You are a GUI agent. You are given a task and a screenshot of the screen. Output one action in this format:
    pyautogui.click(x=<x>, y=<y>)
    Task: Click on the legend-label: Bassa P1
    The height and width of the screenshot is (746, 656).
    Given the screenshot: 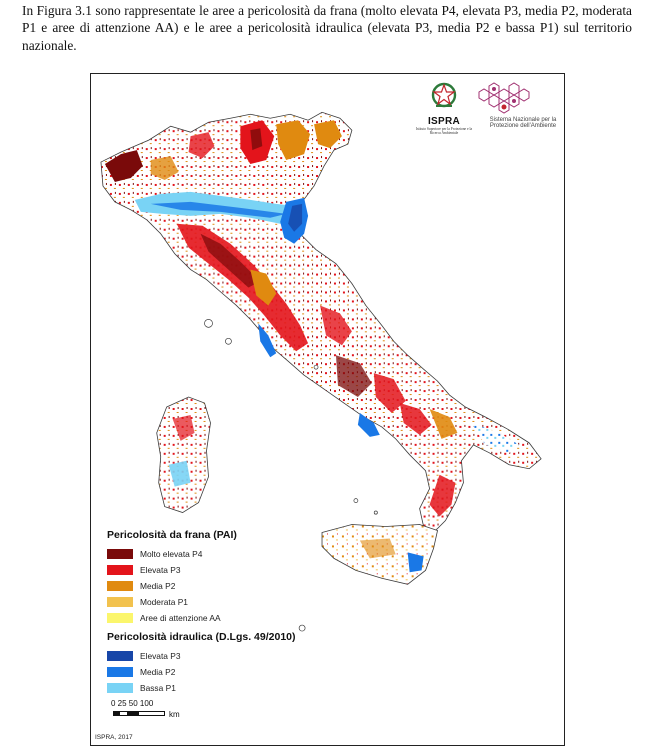 What is the action you would take?
    pyautogui.click(x=158, y=688)
    